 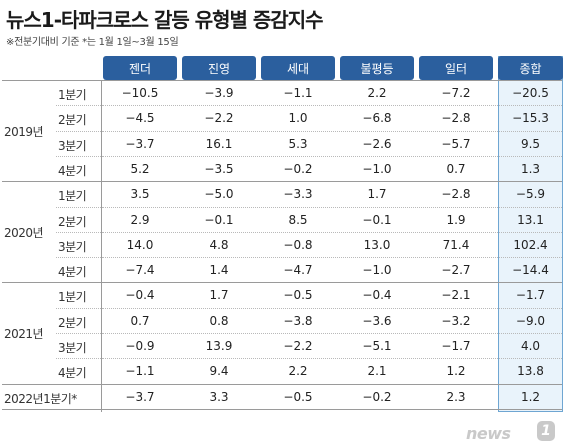 What do you see at coordinates (219, 118) in the screenshot?
I see `table-cell: −2.2` at bounding box center [219, 118].